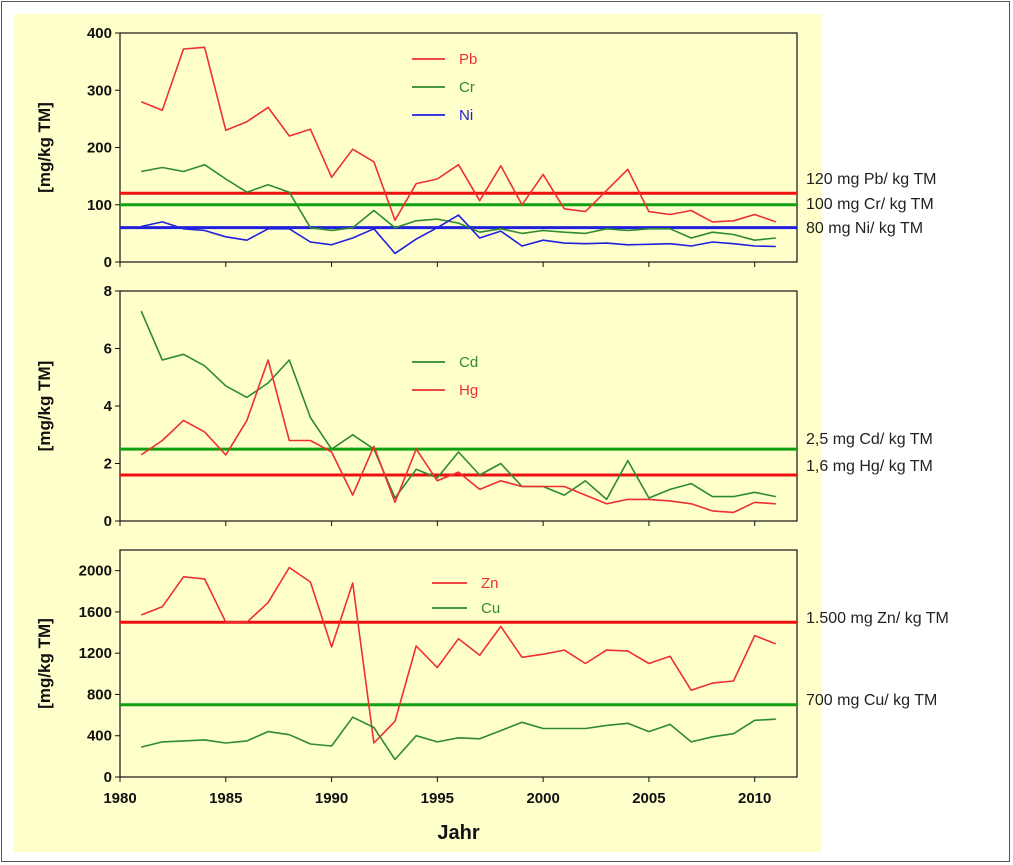 The width and height of the screenshot is (1013, 865). Describe the element at coordinates (99, 148) in the screenshot. I see `y-tick-label: 200` at that location.